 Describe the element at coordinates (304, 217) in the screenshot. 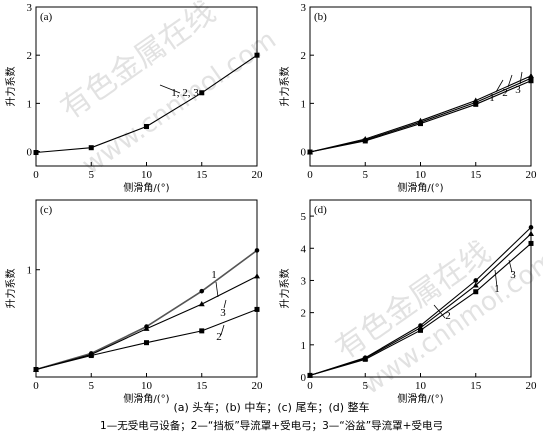

I see `y-tick-label: 5` at that location.